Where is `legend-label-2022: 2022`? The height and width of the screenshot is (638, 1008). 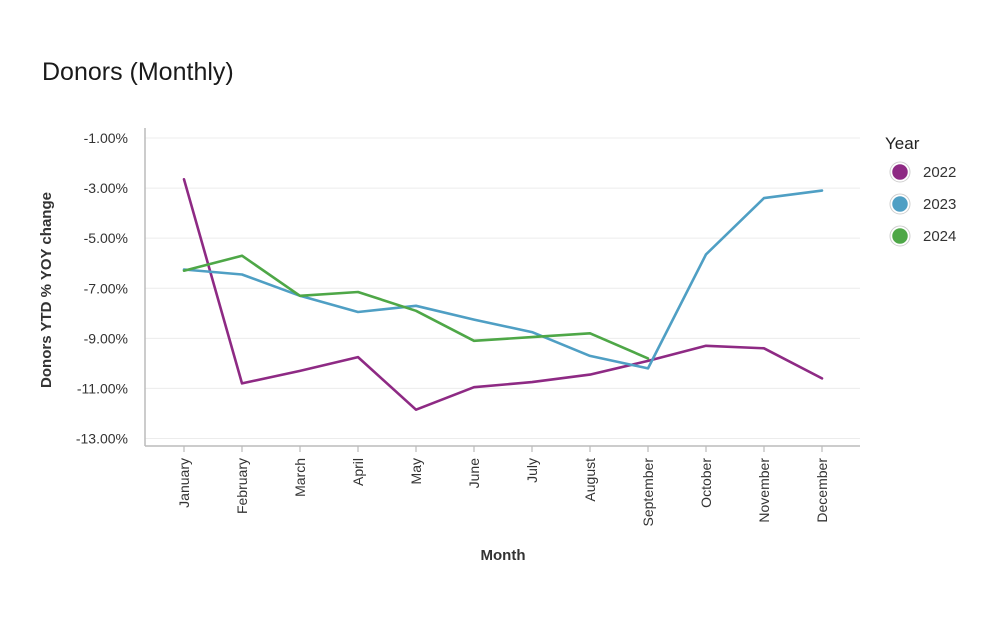 legend-label-2022: 2022 is located at coordinates (939, 172).